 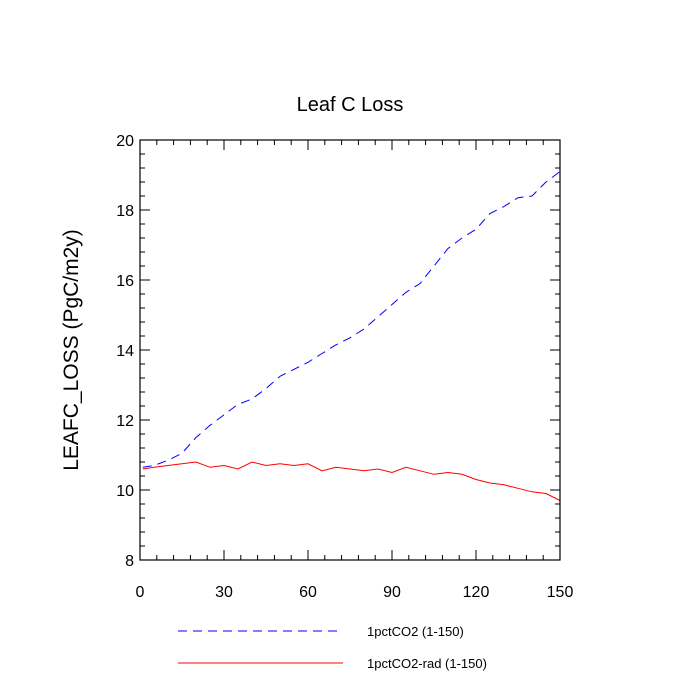 I want to click on legend-label-2: 1pctCO2-rad (1-150), so click(x=427, y=663).